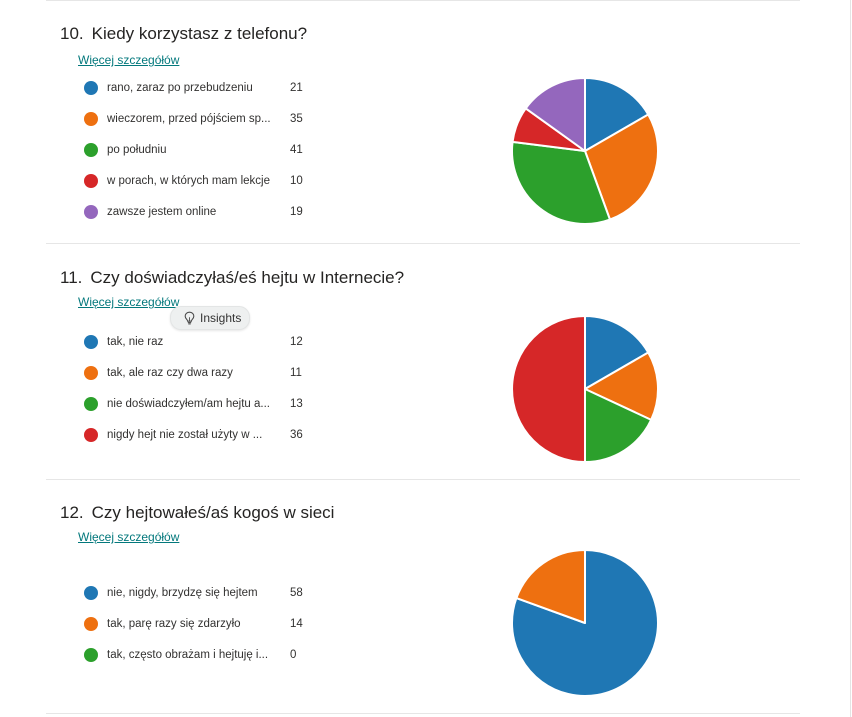 The height and width of the screenshot is (717, 852). I want to click on legend-label: tak, nie raz, so click(135, 341).